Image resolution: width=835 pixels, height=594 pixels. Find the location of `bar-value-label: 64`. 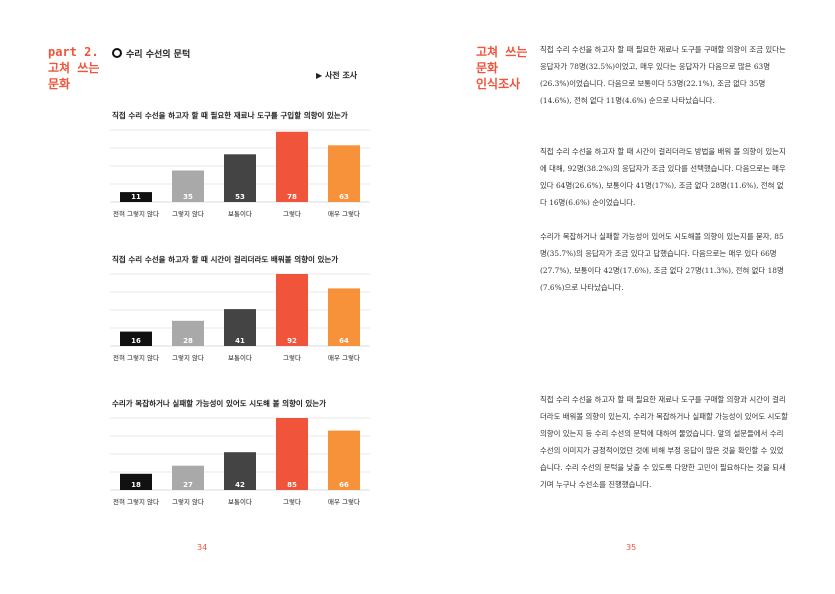

bar-value-label: 64 is located at coordinates (344, 341).